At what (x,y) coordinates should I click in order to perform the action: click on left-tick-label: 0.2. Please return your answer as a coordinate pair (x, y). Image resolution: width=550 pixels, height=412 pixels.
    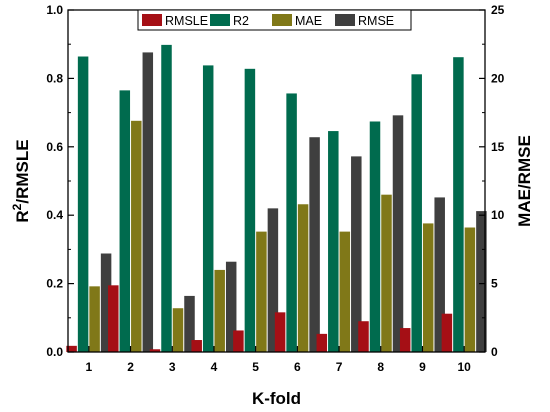
    Looking at the image, I should click on (54, 284).